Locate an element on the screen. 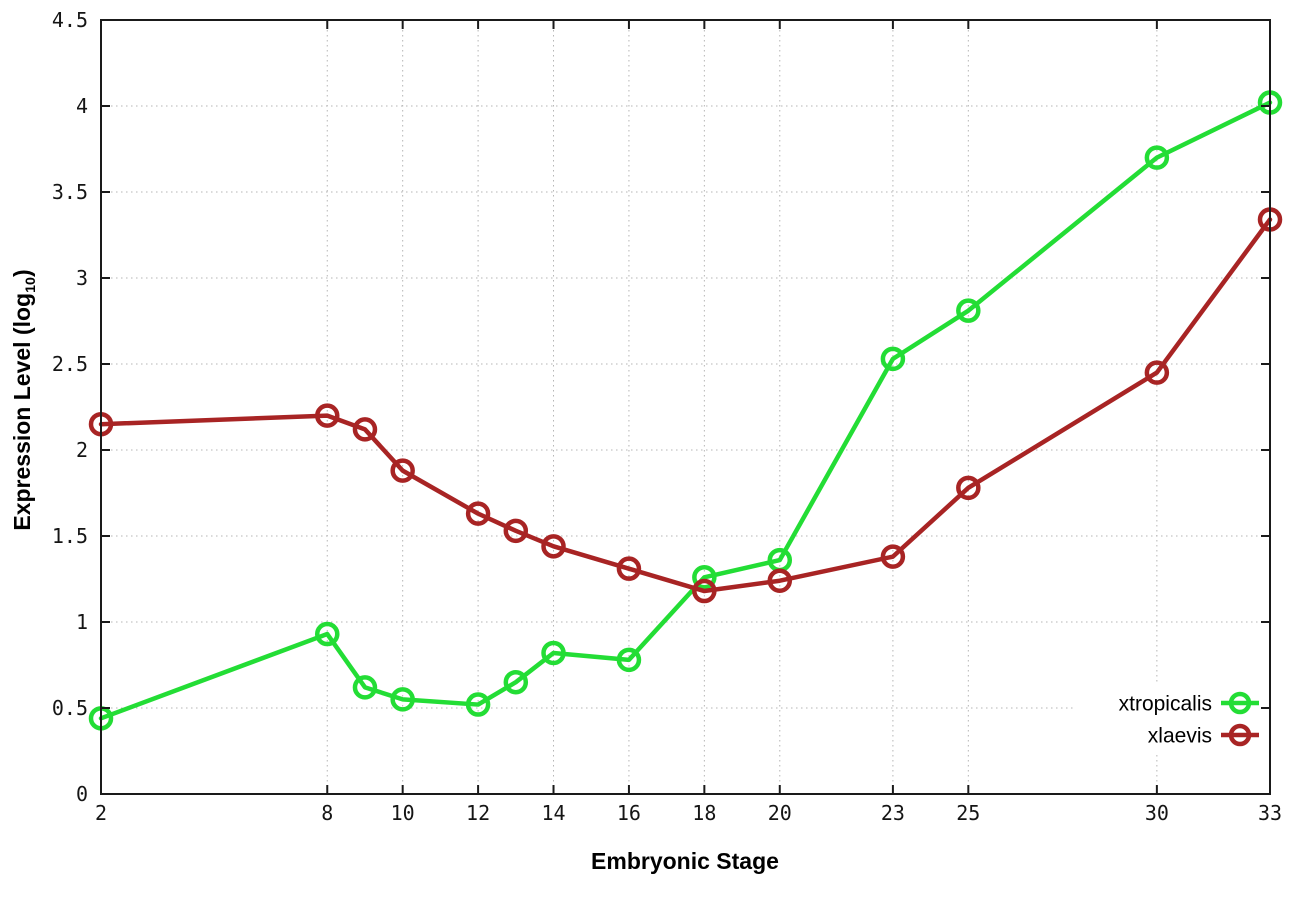  y-tick-label: 3 is located at coordinates (82, 278).